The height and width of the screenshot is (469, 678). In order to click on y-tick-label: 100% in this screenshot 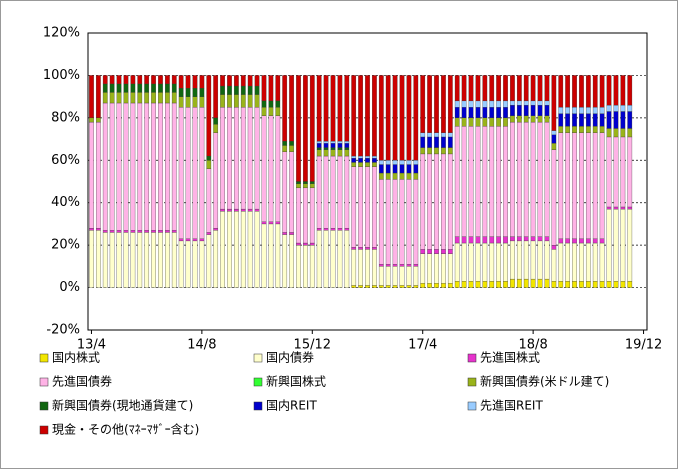, I will do `click(61, 75)`.